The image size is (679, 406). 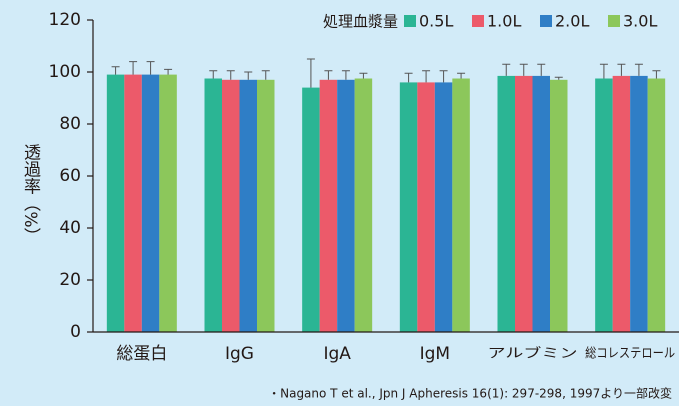 I want to click on y-tick-label: 40, so click(x=70, y=228).